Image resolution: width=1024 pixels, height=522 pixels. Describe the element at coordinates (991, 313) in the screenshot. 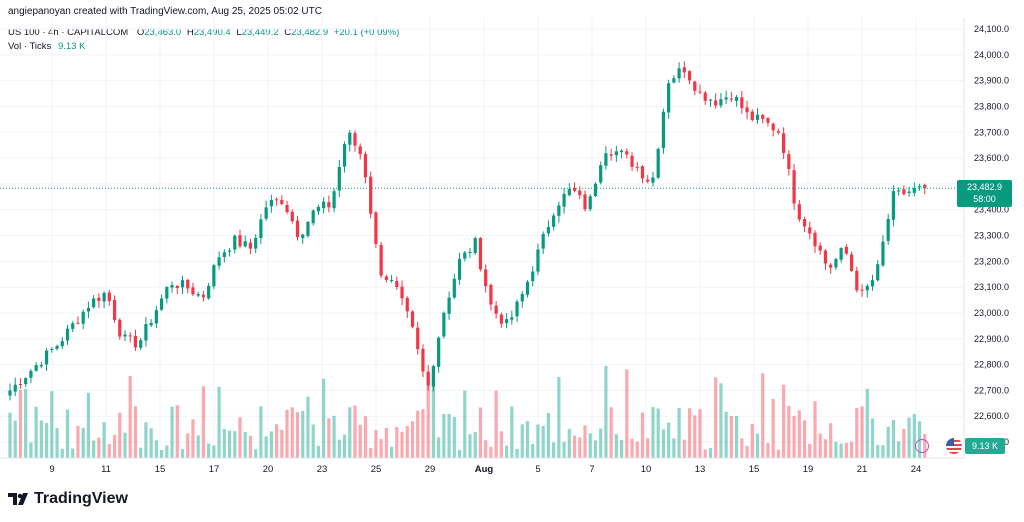

I see `price-tick-label: 23,000.0` at that location.